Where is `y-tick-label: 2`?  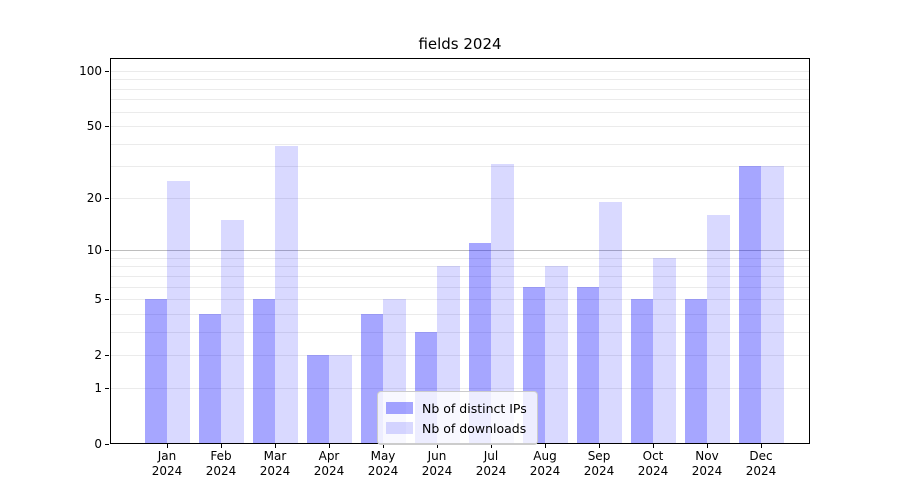 y-tick-label: 2 is located at coordinates (98, 355).